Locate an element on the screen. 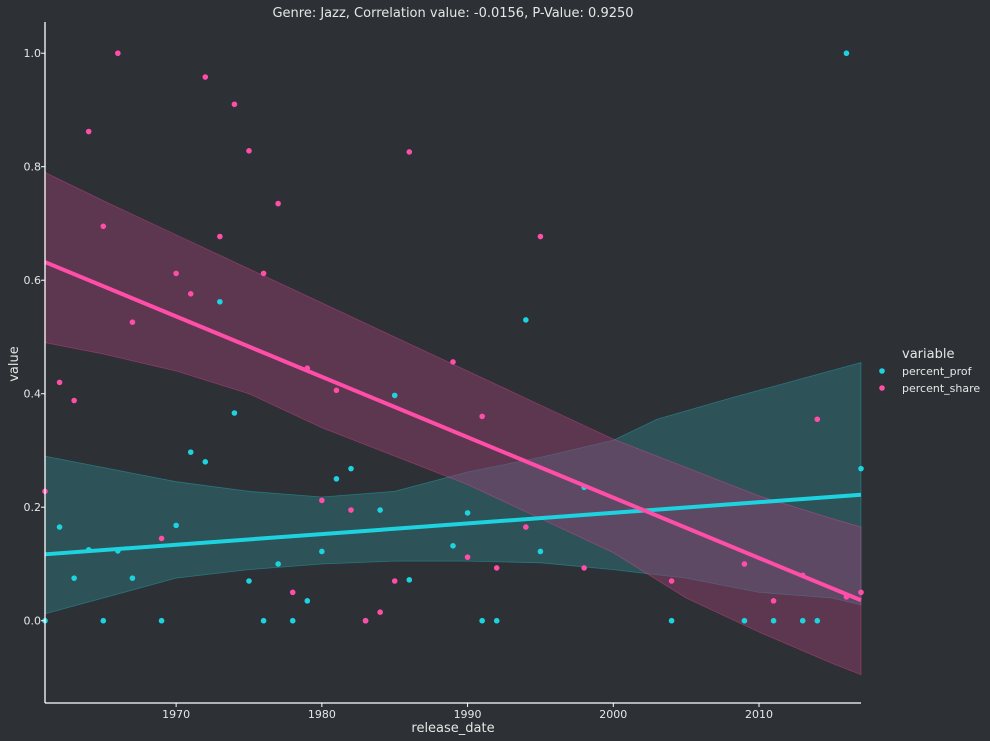 This screenshot has width=990, height=741. x-tick-label-1980: 1980 is located at coordinates (322, 714).